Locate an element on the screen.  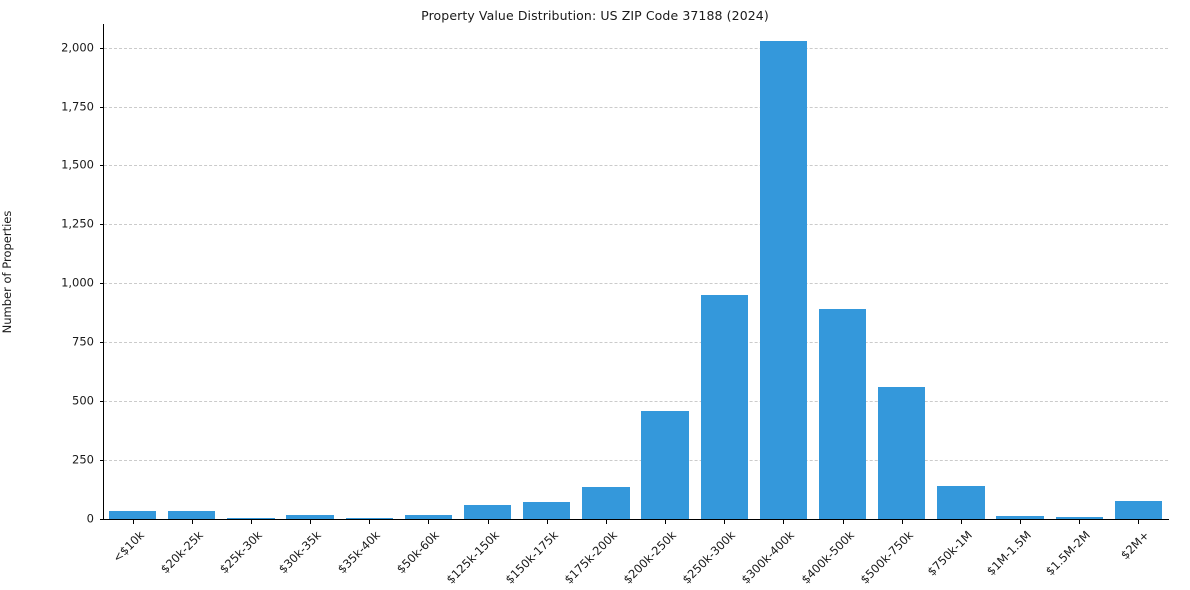
x-tick-label-text: $50k-60k is located at coordinates (418, 552).